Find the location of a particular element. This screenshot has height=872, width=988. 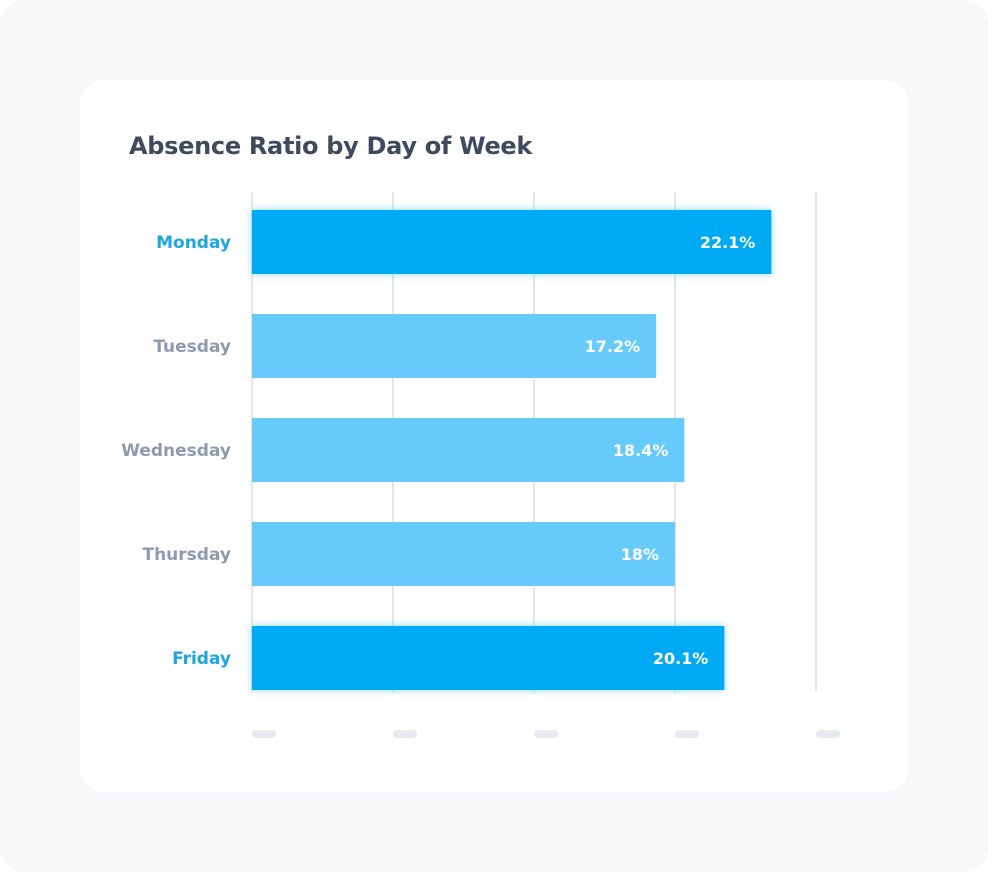

chart-title: Absence Ratio by Day of Week is located at coordinates (331, 146).